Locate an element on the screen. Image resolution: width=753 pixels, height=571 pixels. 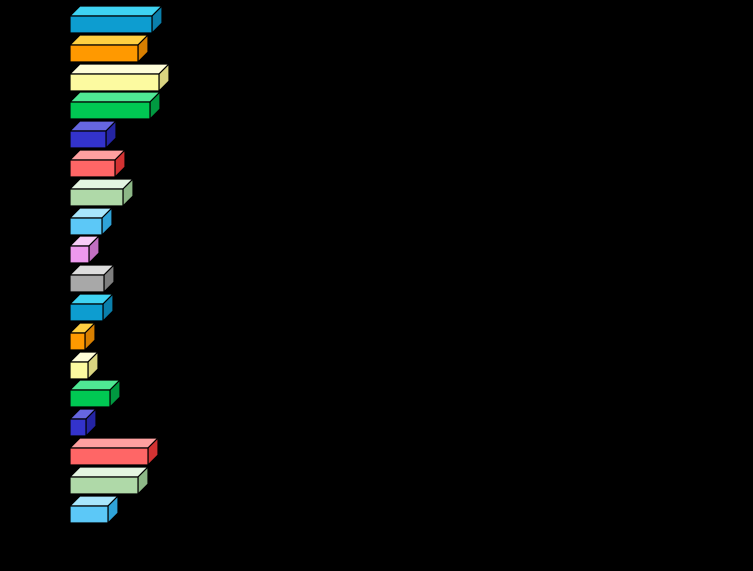
bar-10-front-face is located at coordinates (87, 283).